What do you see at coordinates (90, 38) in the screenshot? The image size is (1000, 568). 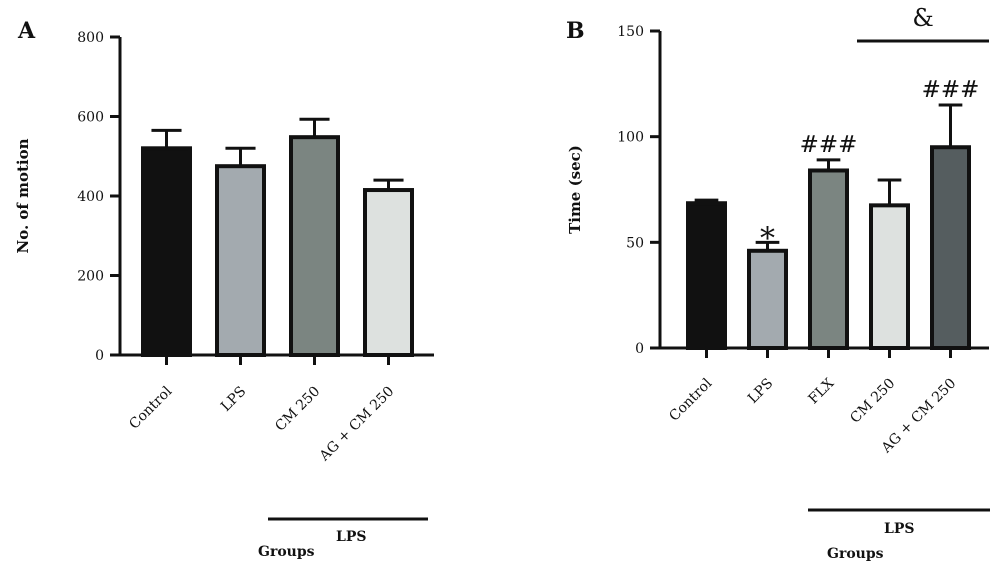 I see `y-tick-label: 800` at bounding box center [90, 38].